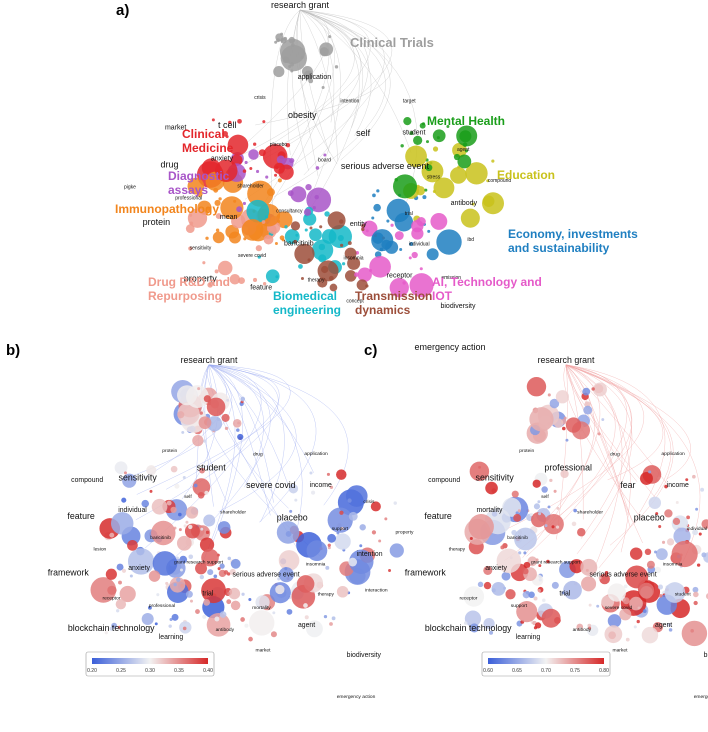  What do you see at coordinates (582, 630) in the screenshot?
I see `c-term-label: antibody` at bounding box center [582, 630].